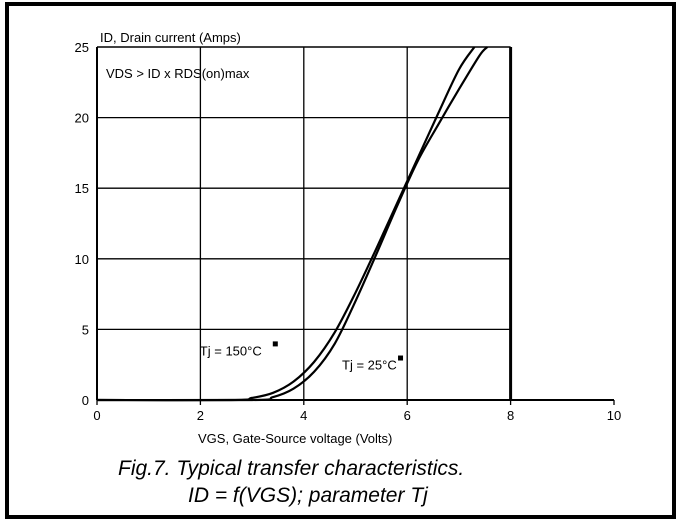  Describe the element at coordinates (82, 118) in the screenshot. I see `y-tick-label: 20` at that location.